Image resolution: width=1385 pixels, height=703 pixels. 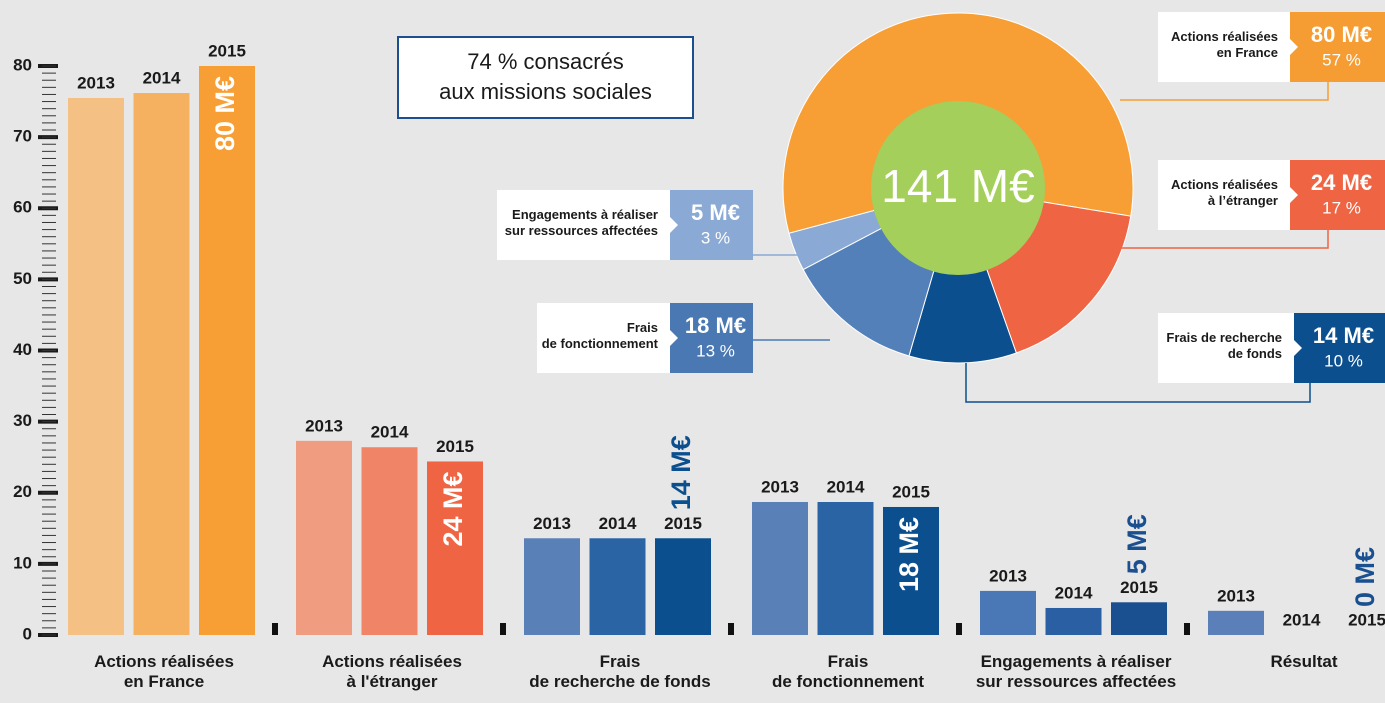 I want to click on callout-percent: 13 %, so click(x=715, y=350).